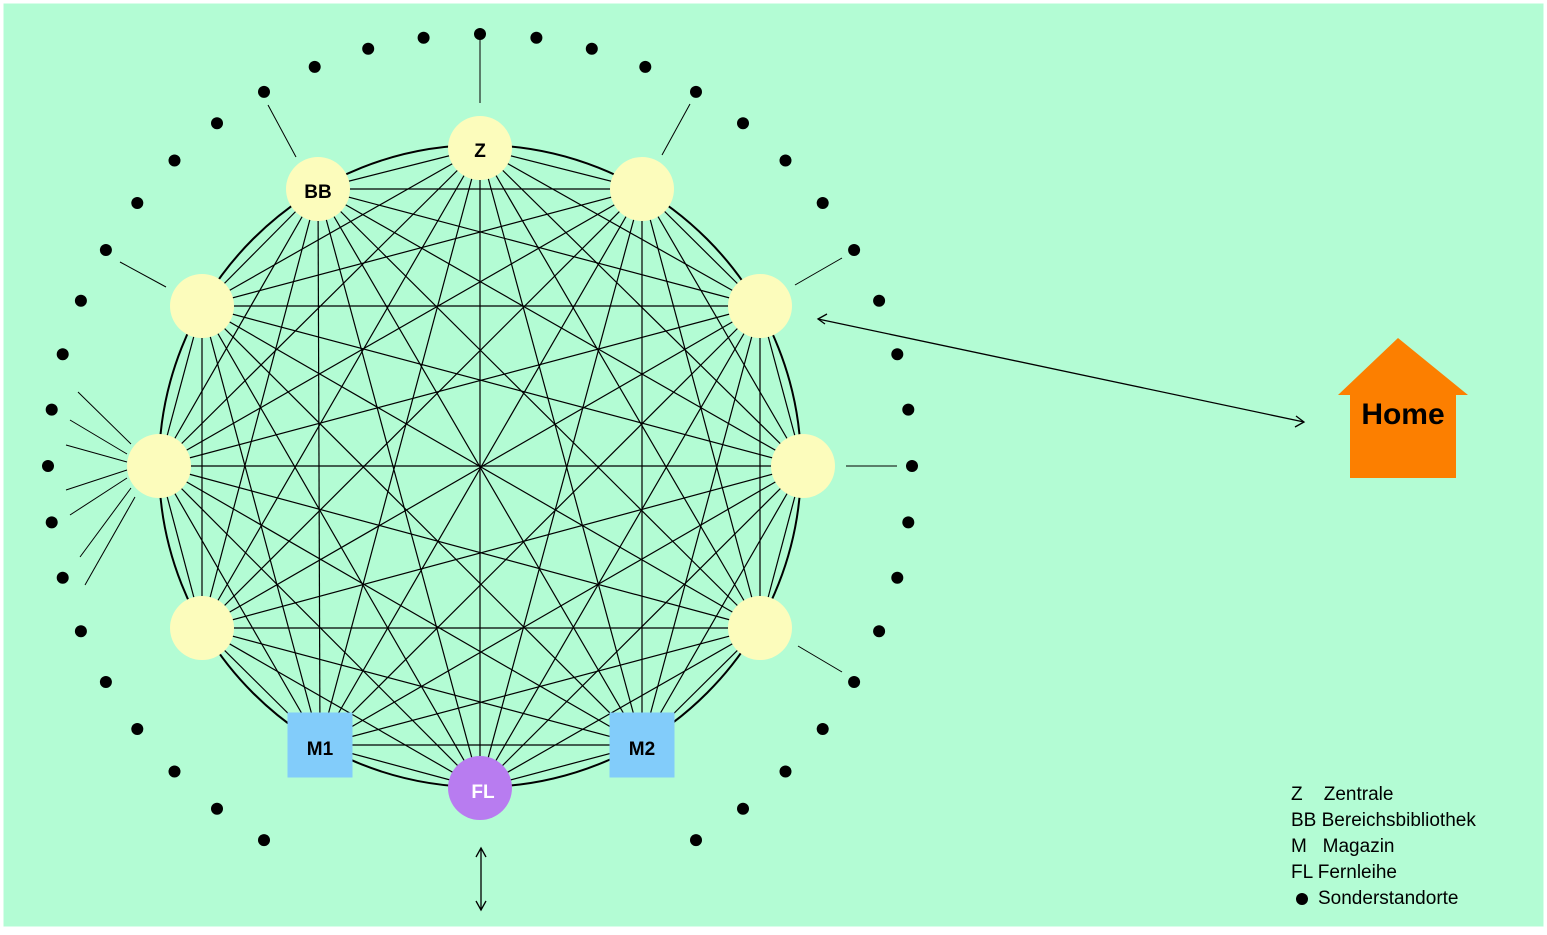 This screenshot has width=1547, height=935. I want to click on node-label-magazin2: M2, so click(642, 749).